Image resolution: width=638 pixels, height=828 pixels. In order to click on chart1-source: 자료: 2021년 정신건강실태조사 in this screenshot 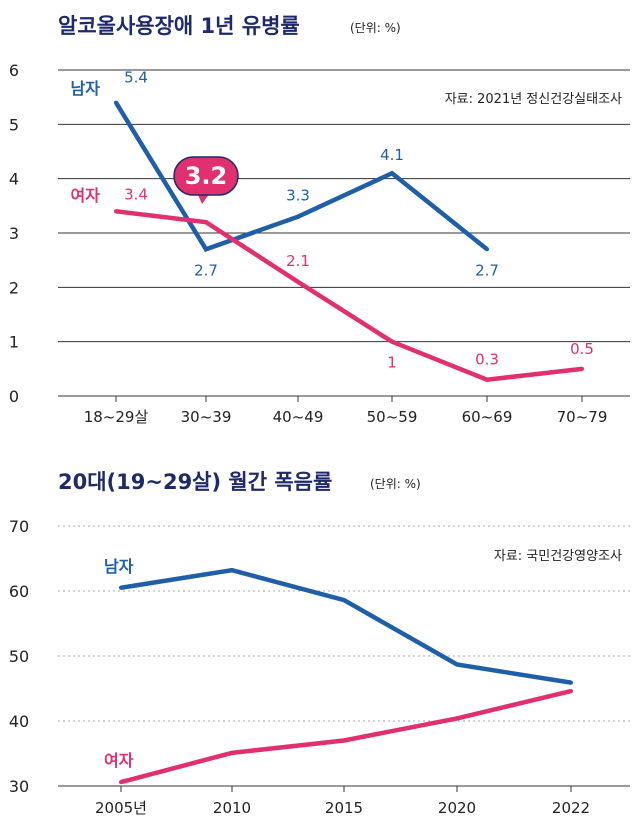, I will do `click(533, 99)`.